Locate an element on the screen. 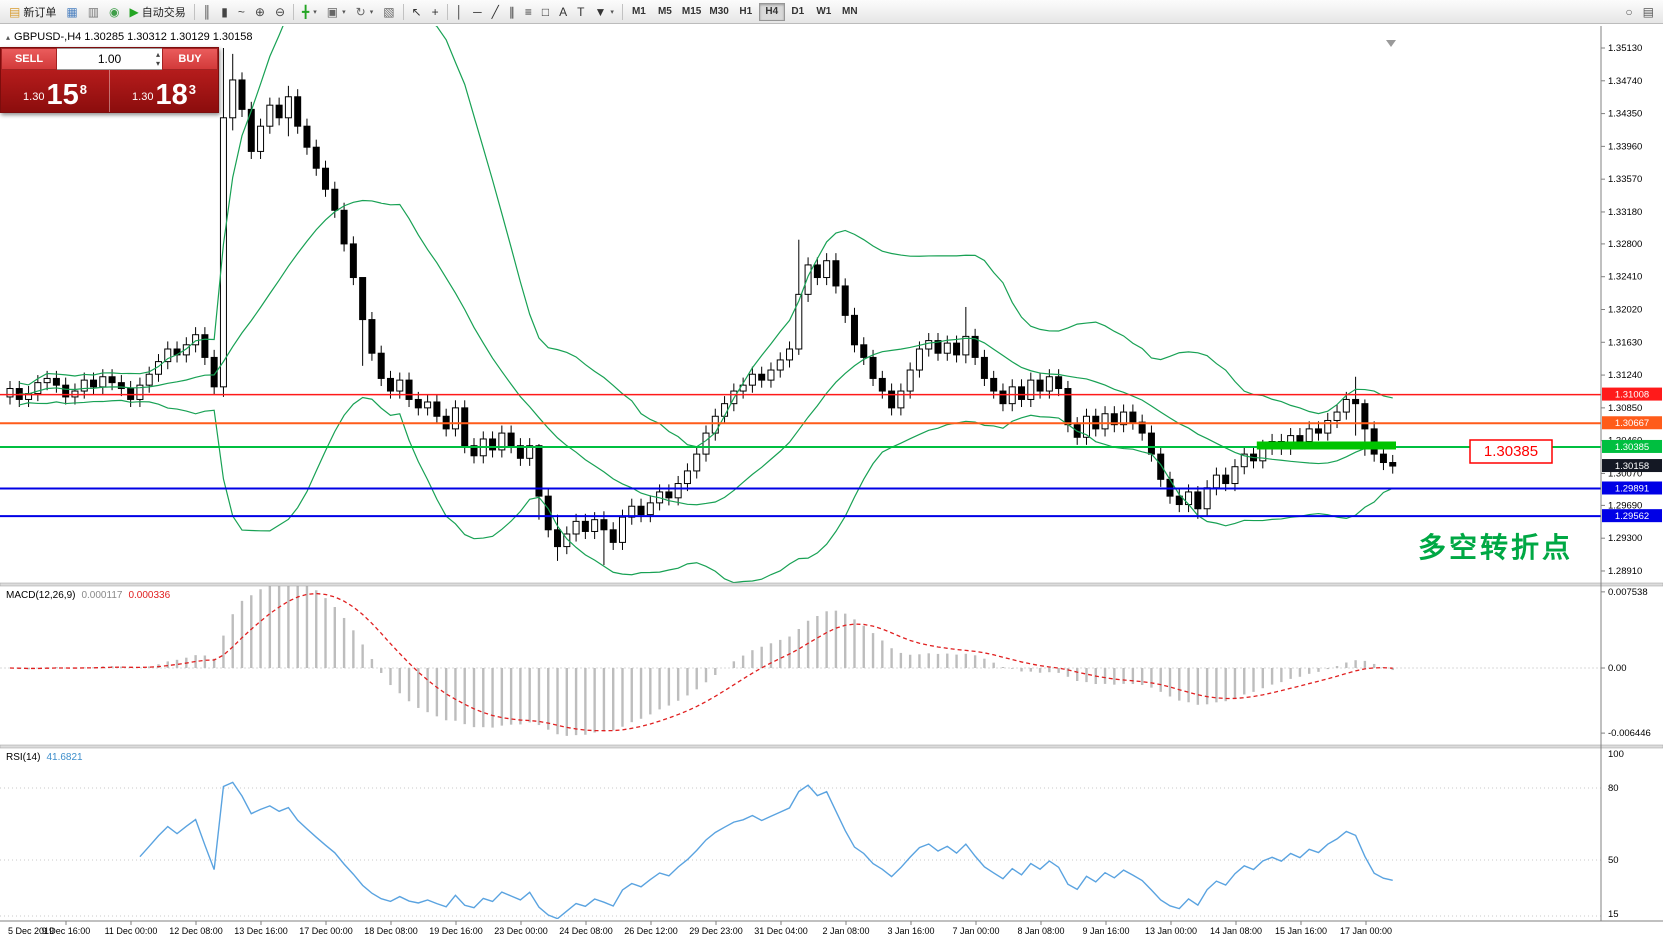 This screenshot has width=1663, height=946. buy-button: BUY is located at coordinates (190, 59).